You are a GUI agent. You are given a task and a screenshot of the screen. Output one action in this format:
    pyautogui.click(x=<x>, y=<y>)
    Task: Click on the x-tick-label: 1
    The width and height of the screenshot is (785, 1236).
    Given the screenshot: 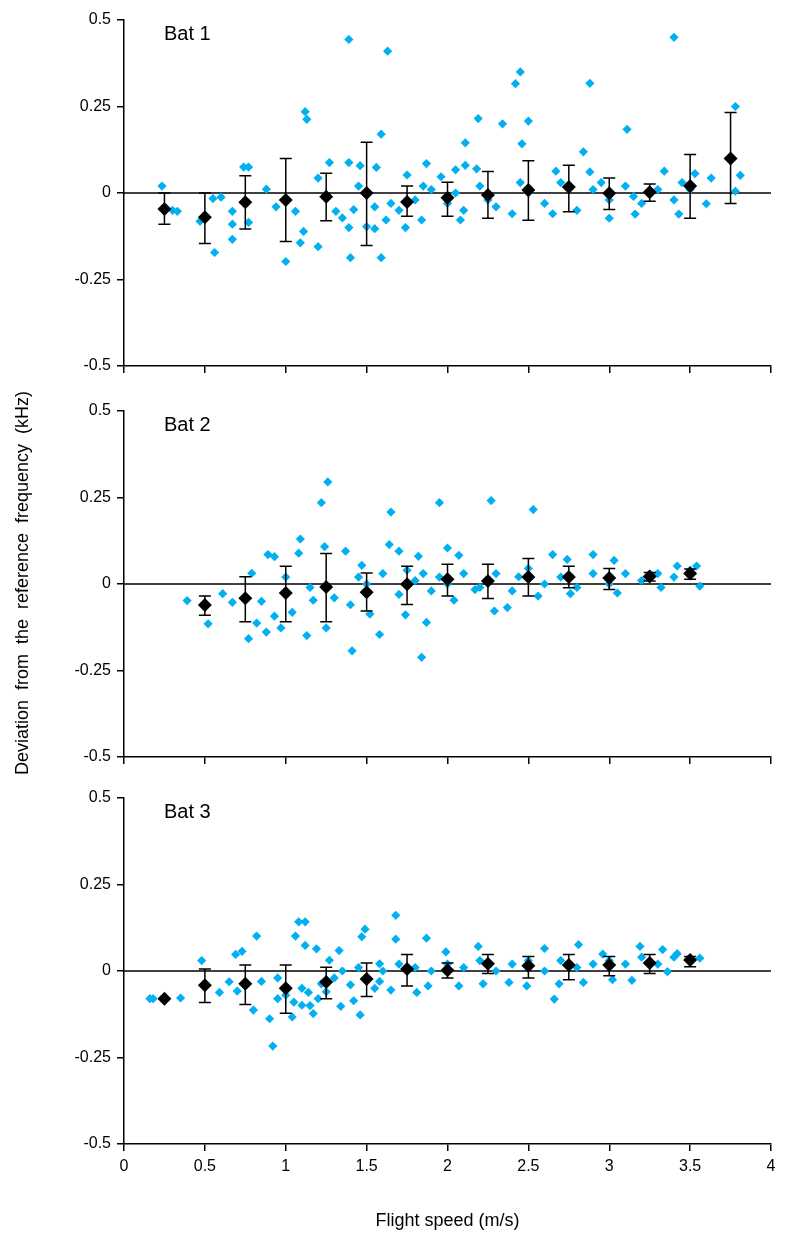 What is the action you would take?
    pyautogui.click(x=286, y=1166)
    